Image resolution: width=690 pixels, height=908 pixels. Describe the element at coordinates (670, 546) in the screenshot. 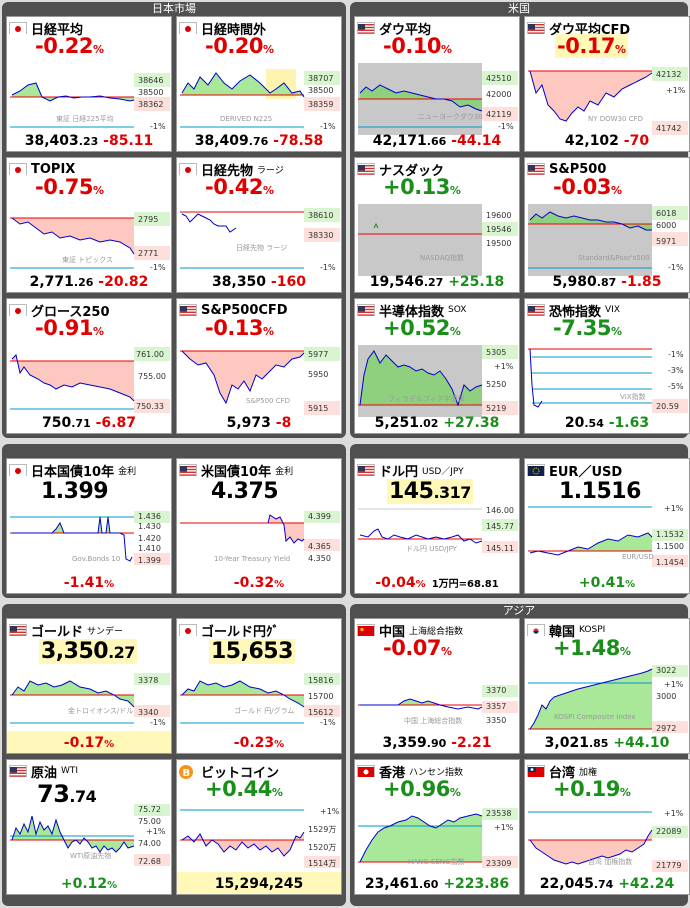

I see `svg-text: 1.1500` at that location.